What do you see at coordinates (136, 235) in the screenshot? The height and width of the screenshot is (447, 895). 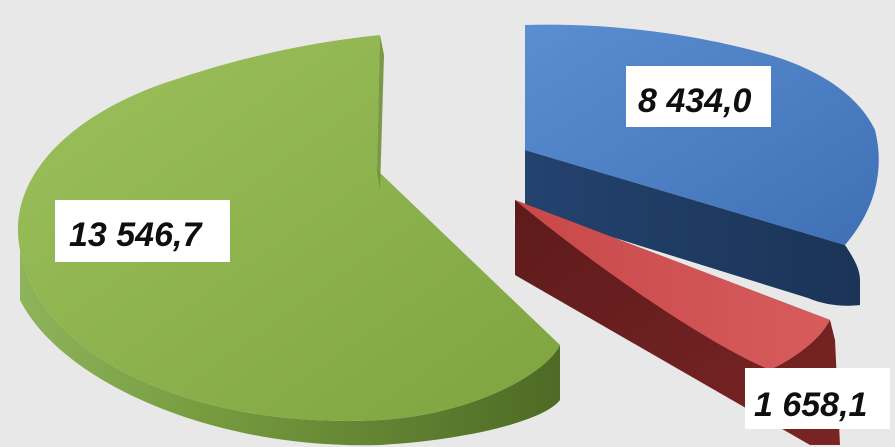 I see `data-label-0-text: 13 546,7` at bounding box center [136, 235].